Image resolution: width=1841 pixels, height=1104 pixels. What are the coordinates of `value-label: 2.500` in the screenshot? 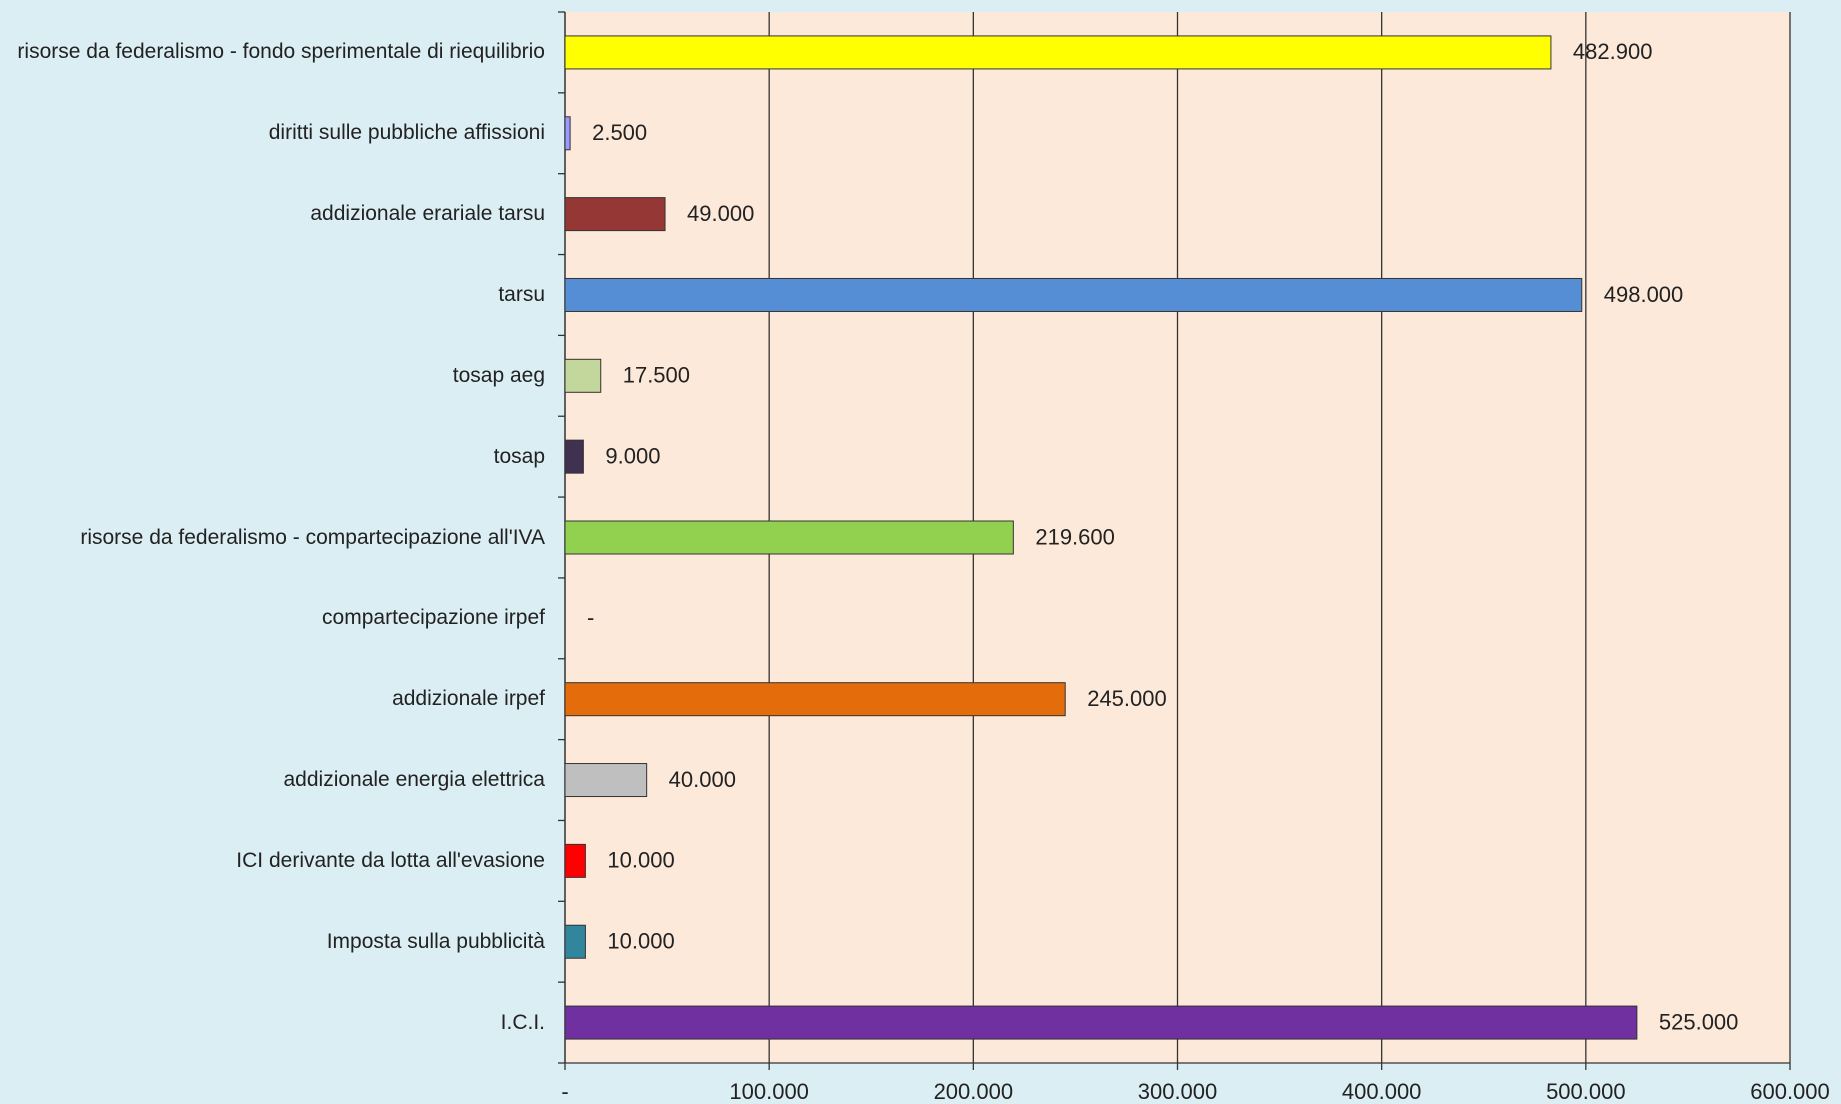 It's located at (619, 132).